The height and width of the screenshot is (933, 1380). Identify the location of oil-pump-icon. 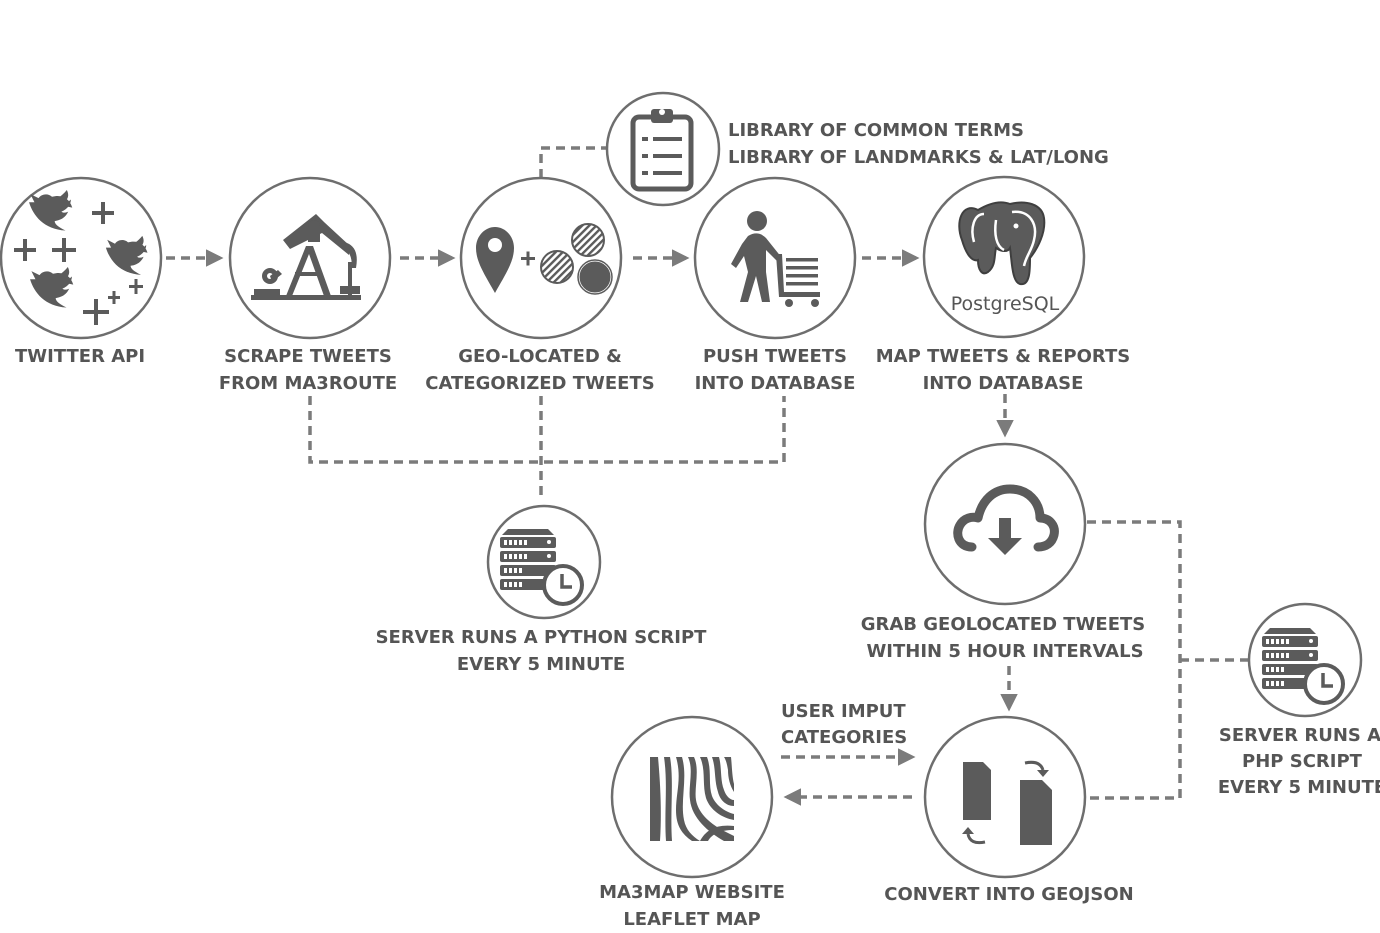
(306, 257).